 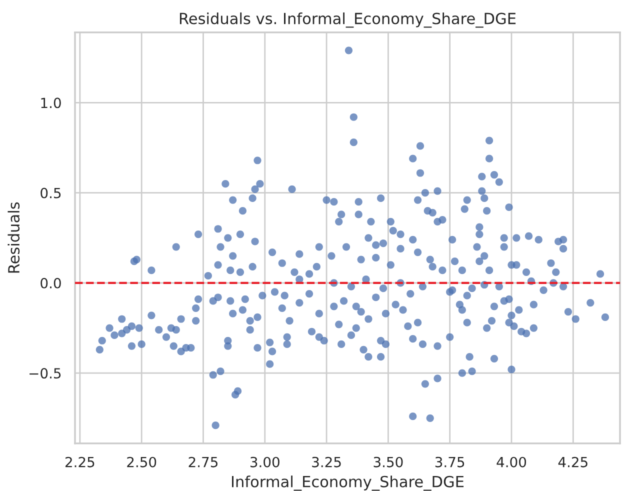 I want to click on x-tick-label: 3.00, so click(x=265, y=462).